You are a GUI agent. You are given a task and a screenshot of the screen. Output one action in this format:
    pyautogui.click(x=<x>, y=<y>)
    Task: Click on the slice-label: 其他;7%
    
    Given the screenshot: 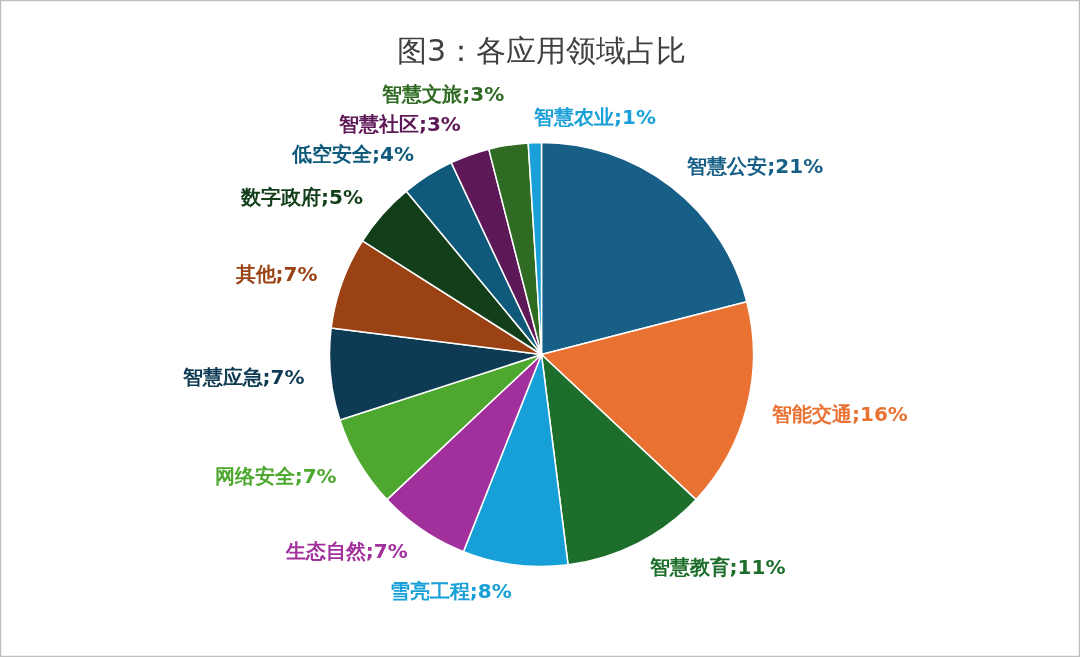 What is the action you would take?
    pyautogui.click(x=276, y=273)
    